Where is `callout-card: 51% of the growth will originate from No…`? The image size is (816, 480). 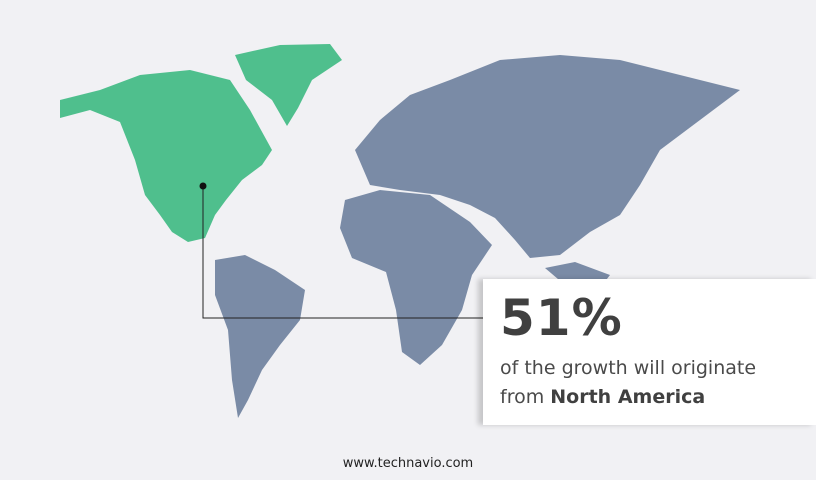
callout-card: 51% of the growth will originate from No… is located at coordinates (649, 352).